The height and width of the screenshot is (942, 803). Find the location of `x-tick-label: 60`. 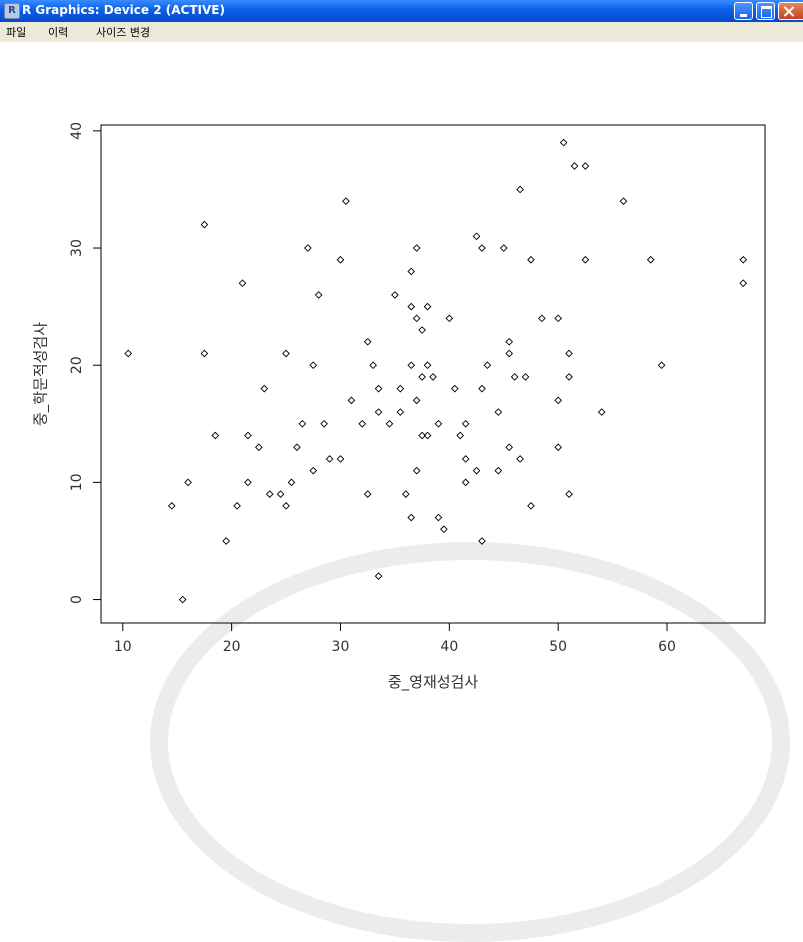

x-tick-label: 60 is located at coordinates (667, 647).